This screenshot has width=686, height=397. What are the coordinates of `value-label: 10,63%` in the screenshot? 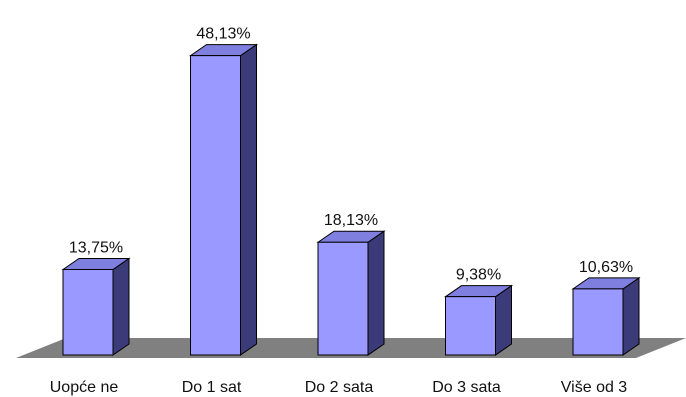 It's located at (606, 267).